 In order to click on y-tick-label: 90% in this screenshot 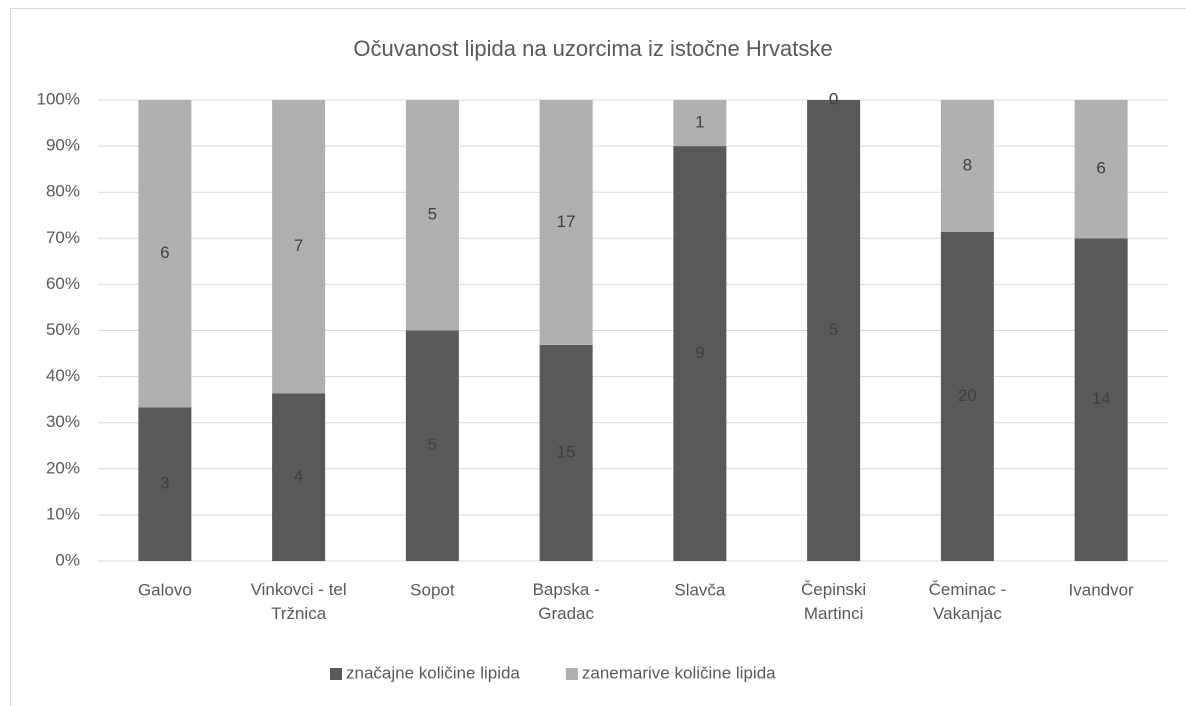, I will do `click(63, 145)`.